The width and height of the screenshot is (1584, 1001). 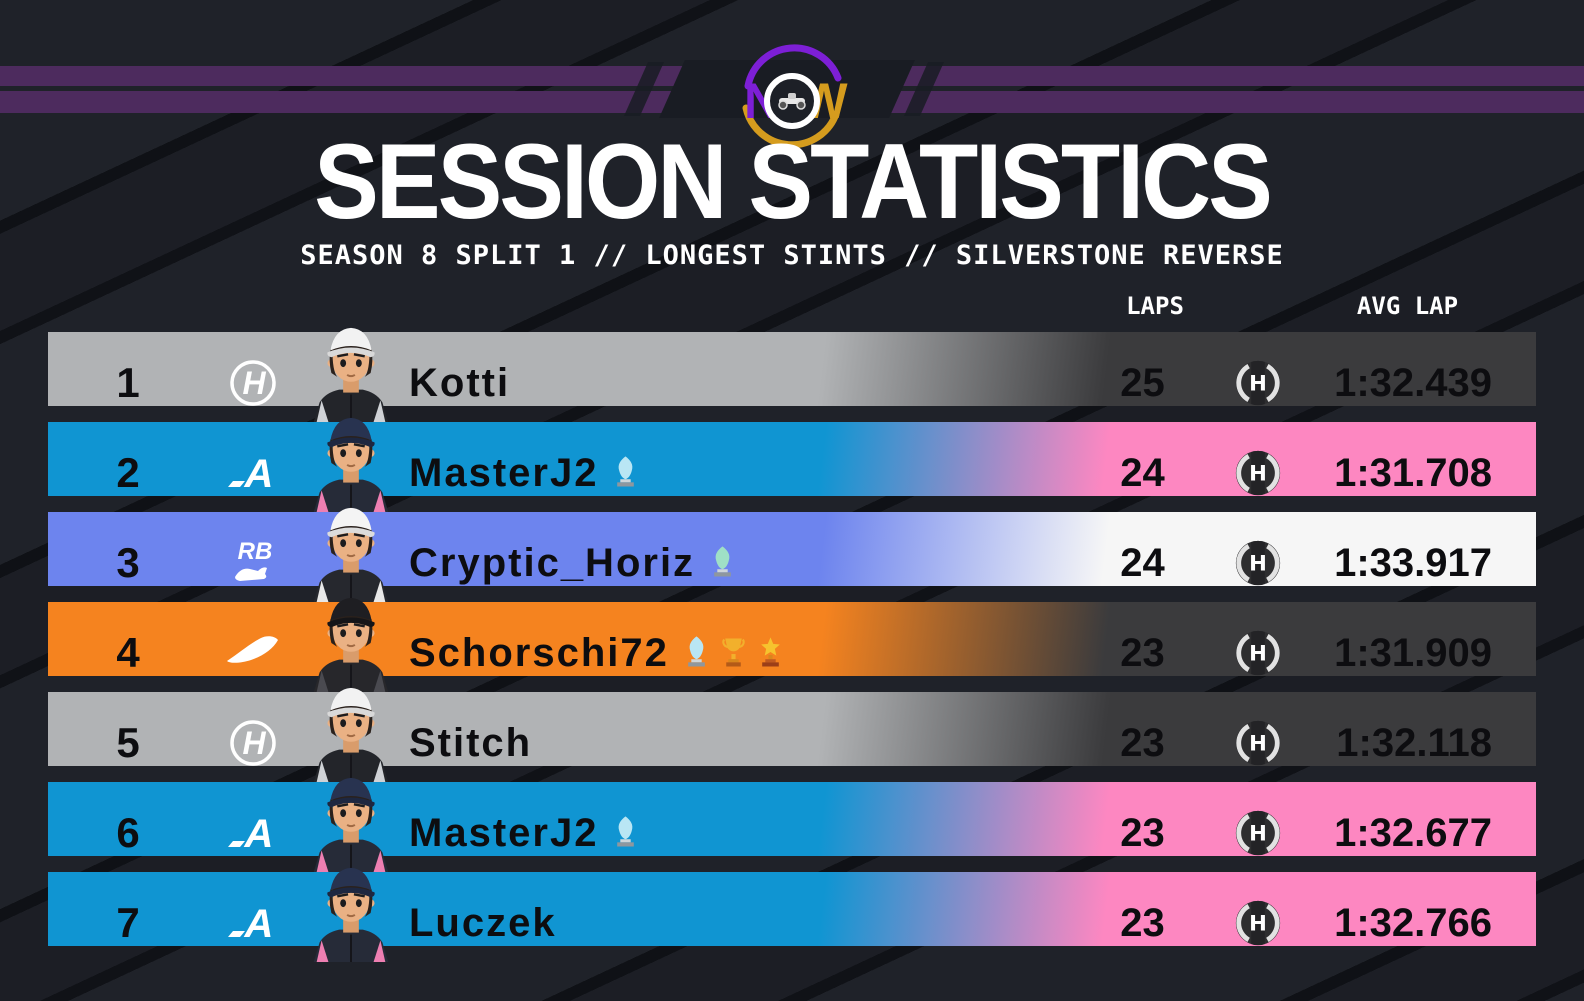 I want to click on avg-lap-value: 1:32.118, so click(x=1414, y=742).